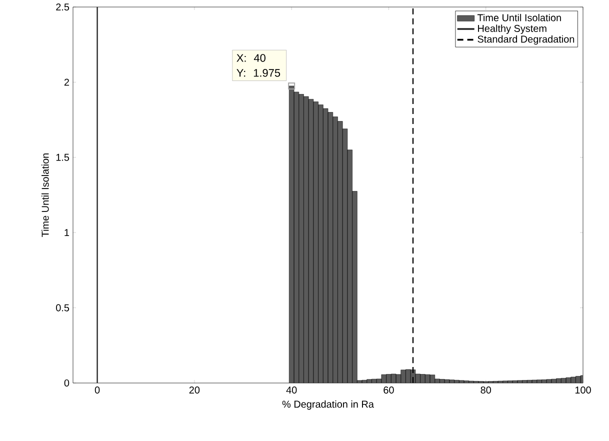 Image resolution: width=609 pixels, height=441 pixels. I want to click on y-tick-label: 0, so click(67, 383).